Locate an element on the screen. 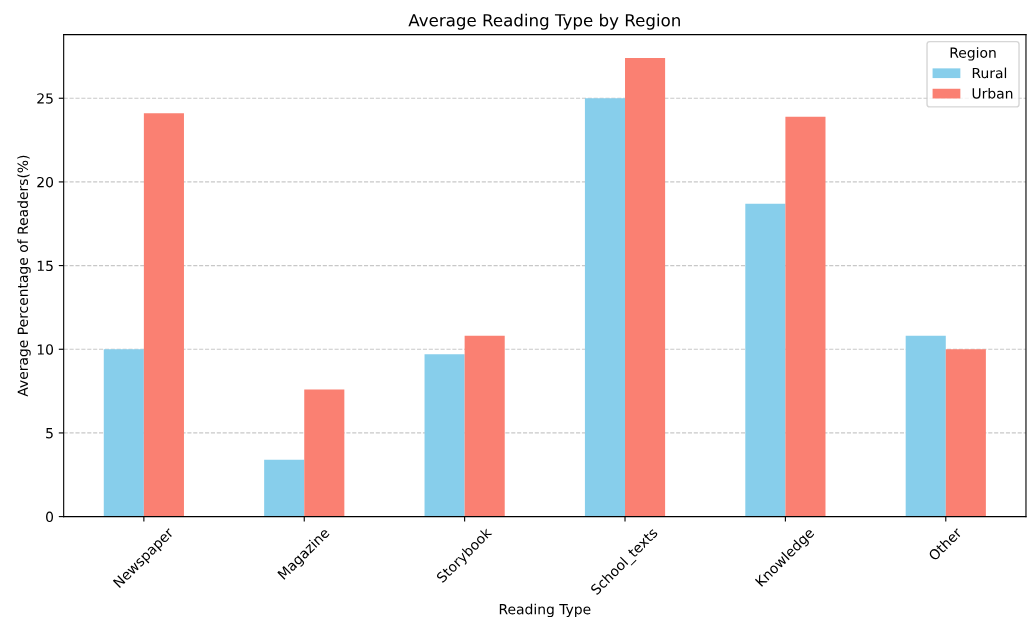 Image resolution: width=1027 pixels, height=630 pixels. y-tick-label: 5 is located at coordinates (49, 433).